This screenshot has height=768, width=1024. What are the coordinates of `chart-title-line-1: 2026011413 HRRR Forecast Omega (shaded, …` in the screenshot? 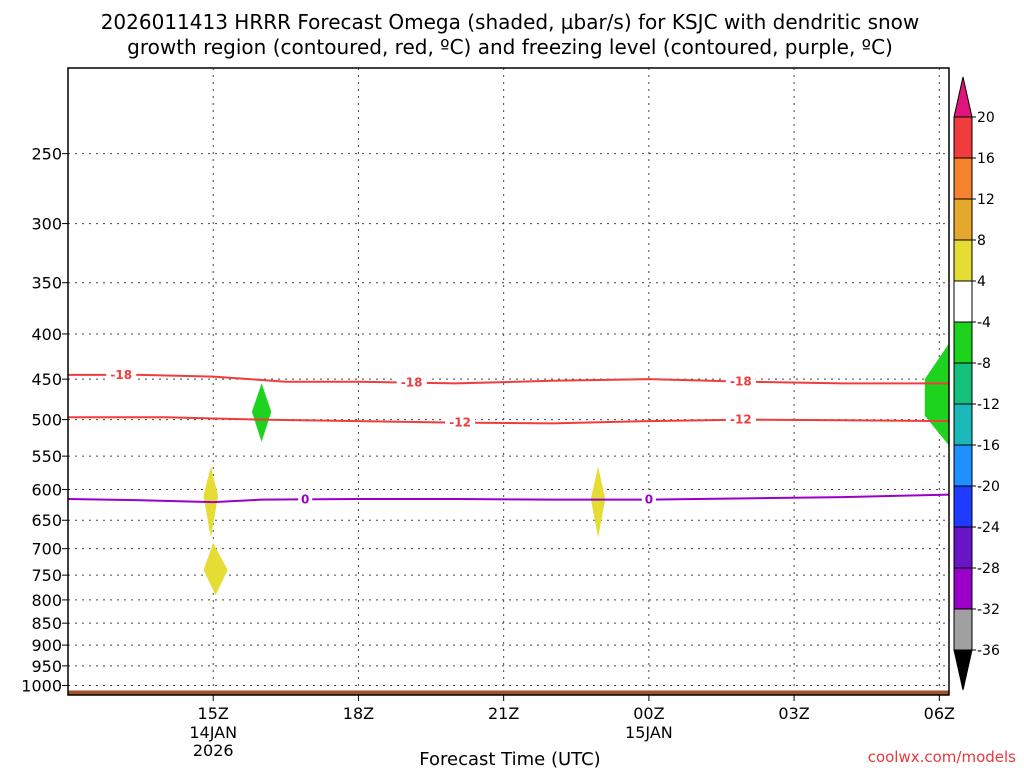 It's located at (510, 22).